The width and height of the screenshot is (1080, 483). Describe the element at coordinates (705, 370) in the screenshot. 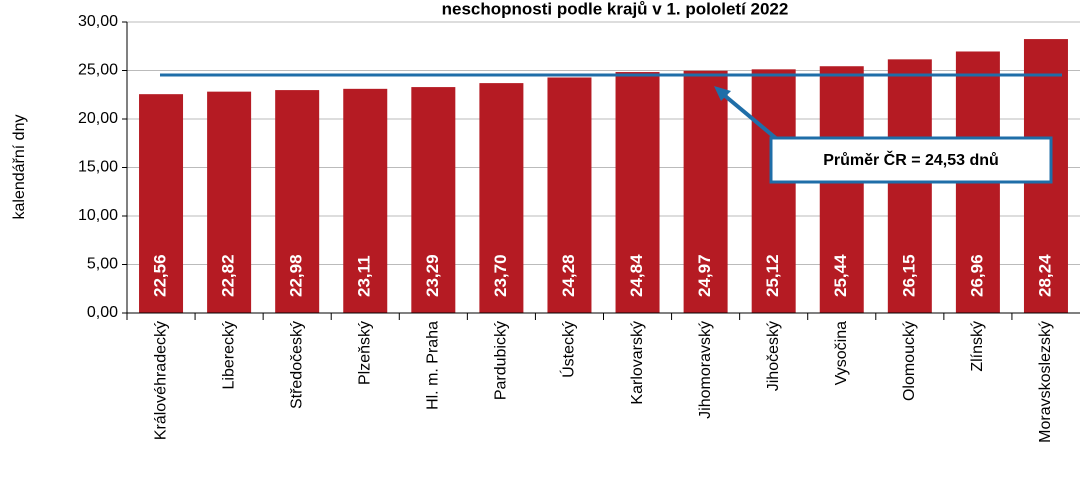

I see `x-tick-label: Jihomoravský` at that location.